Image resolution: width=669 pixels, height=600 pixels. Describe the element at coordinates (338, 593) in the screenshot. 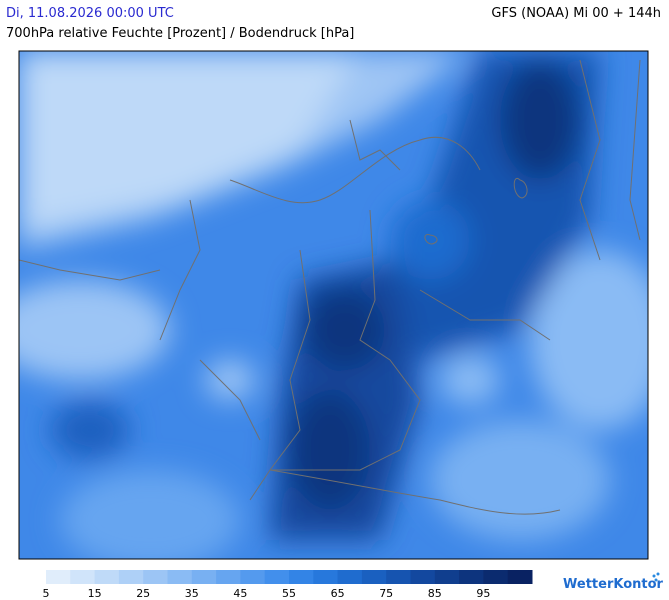

I see `legend-label: 65` at that location.